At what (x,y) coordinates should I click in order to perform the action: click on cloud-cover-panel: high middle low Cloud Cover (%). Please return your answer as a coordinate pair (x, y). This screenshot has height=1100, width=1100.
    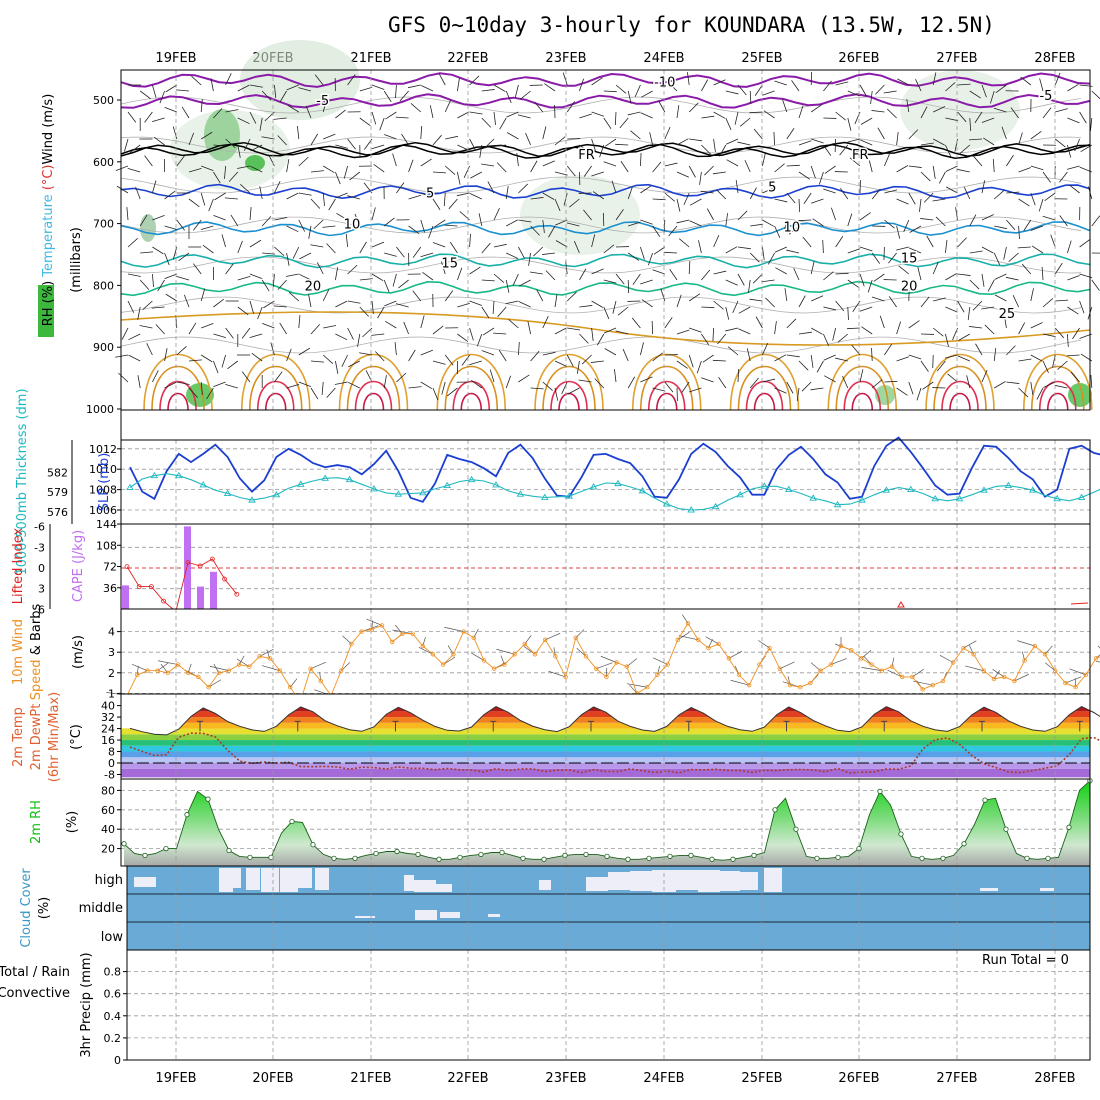
    Looking at the image, I should click on (555, 908).